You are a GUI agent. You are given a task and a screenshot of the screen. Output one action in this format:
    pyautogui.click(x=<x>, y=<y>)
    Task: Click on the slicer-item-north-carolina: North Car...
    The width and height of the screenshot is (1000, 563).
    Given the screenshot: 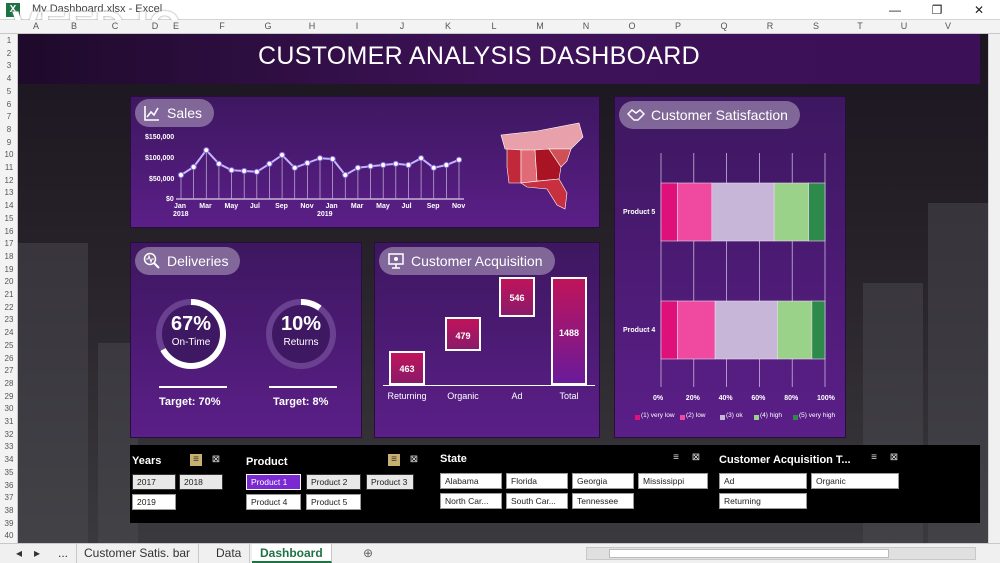 What is the action you would take?
    pyautogui.click(x=471, y=501)
    